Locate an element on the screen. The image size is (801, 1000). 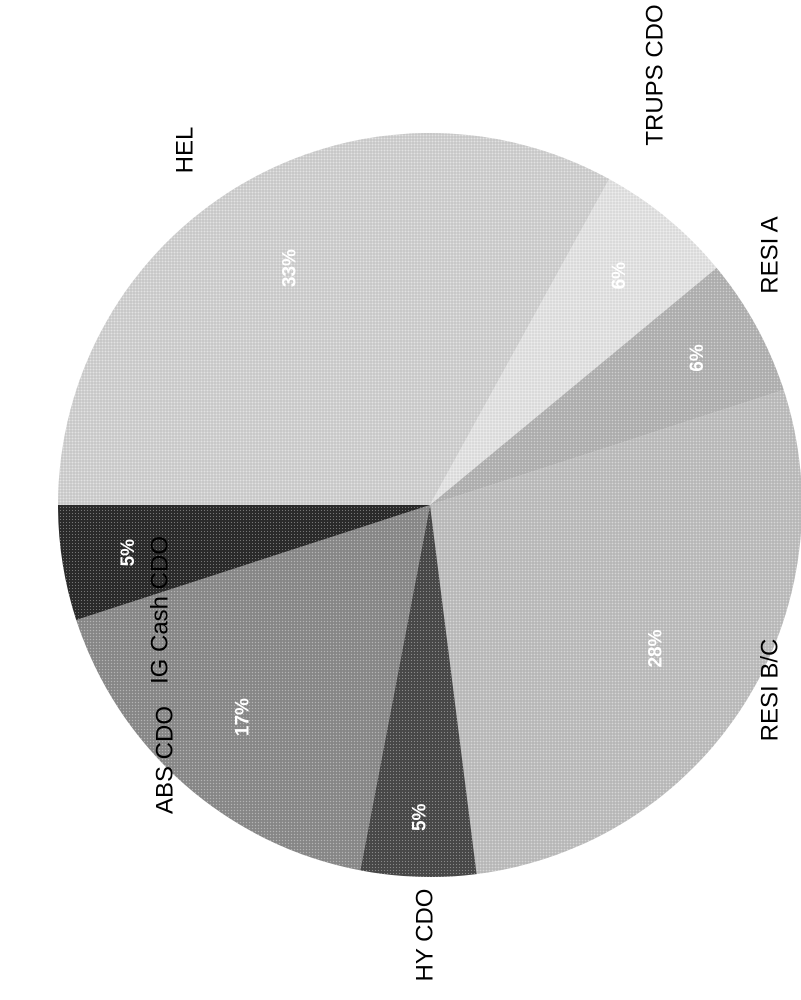
pie-value-label-hel: 33% is located at coordinates (289, 268).